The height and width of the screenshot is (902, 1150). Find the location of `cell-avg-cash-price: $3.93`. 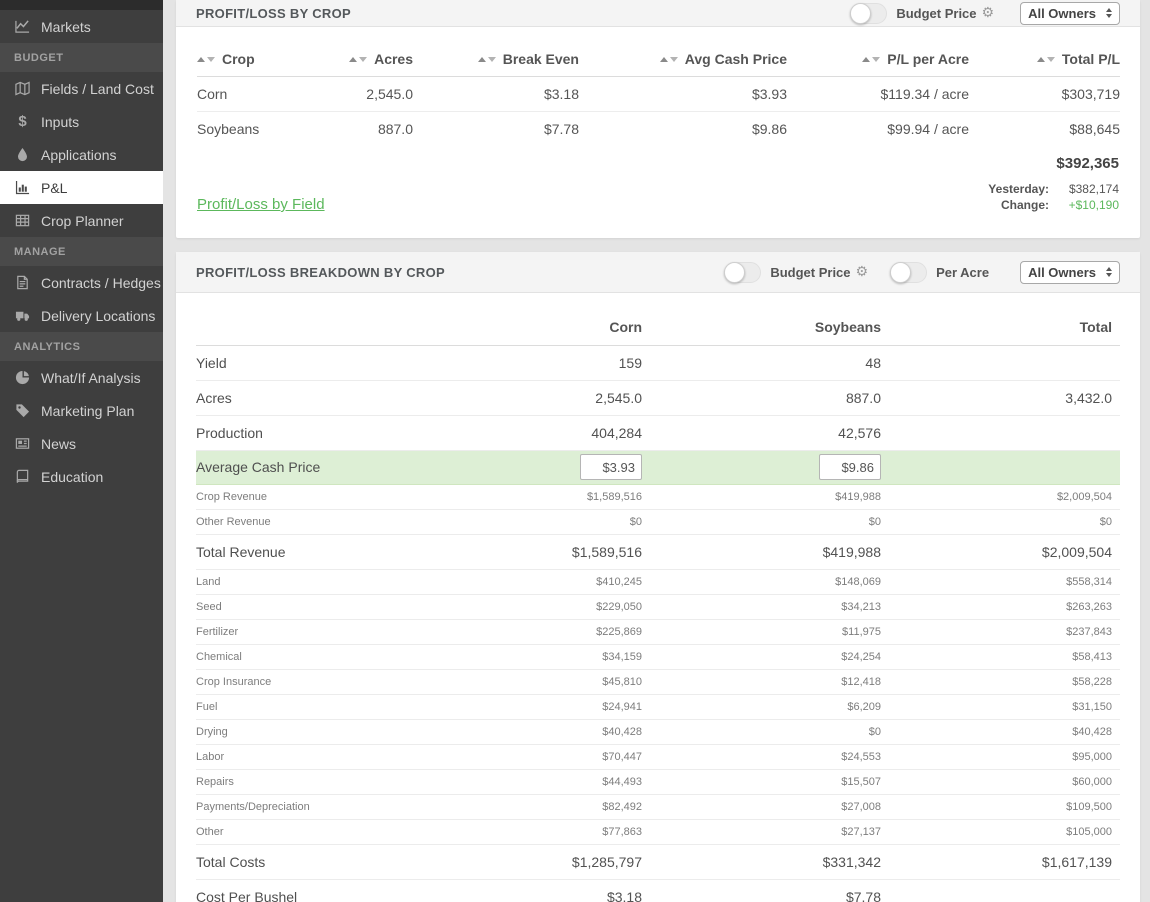

cell-avg-cash-price: $3.93 is located at coordinates (683, 94).